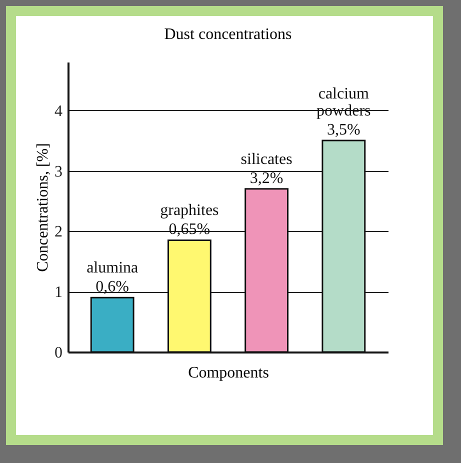 Image resolution: width=461 pixels, height=463 pixels. Describe the element at coordinates (58, 293) in the screenshot. I see `y-tick-label: 1` at that location.